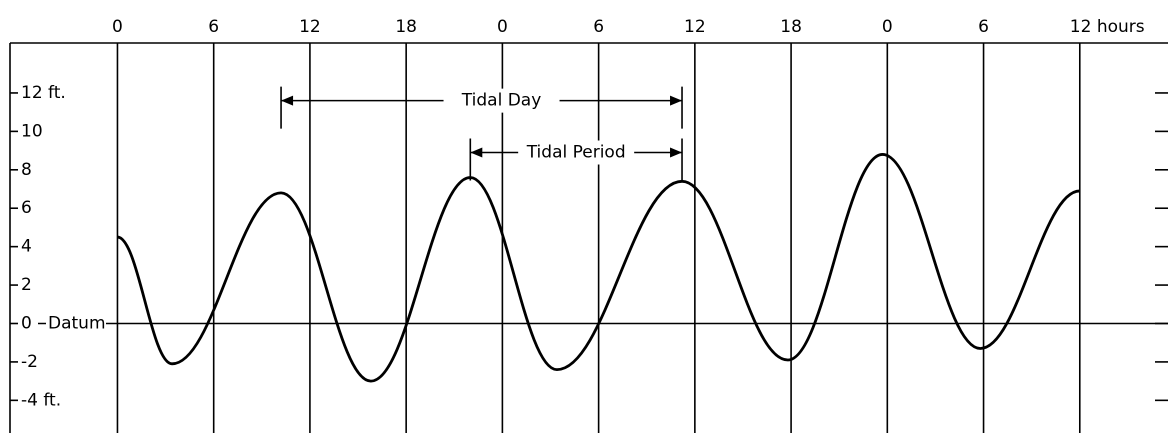 Image resolution: width=1168 pixels, height=433 pixels. Describe the element at coordinates (26, 170) in the screenshot. I see `y-tick-label: 8` at that location.